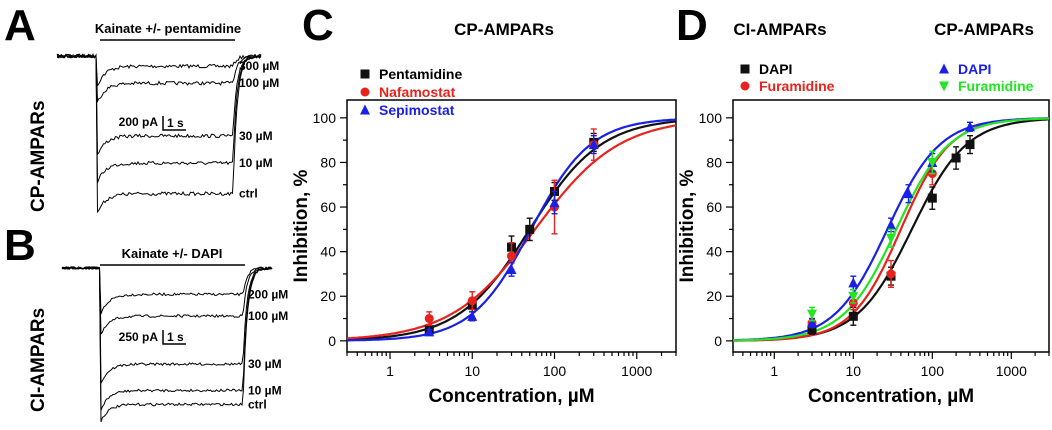  What do you see at coordinates (20, 25) in the screenshot?
I see `panel-a-letter: A` at bounding box center [20, 25].